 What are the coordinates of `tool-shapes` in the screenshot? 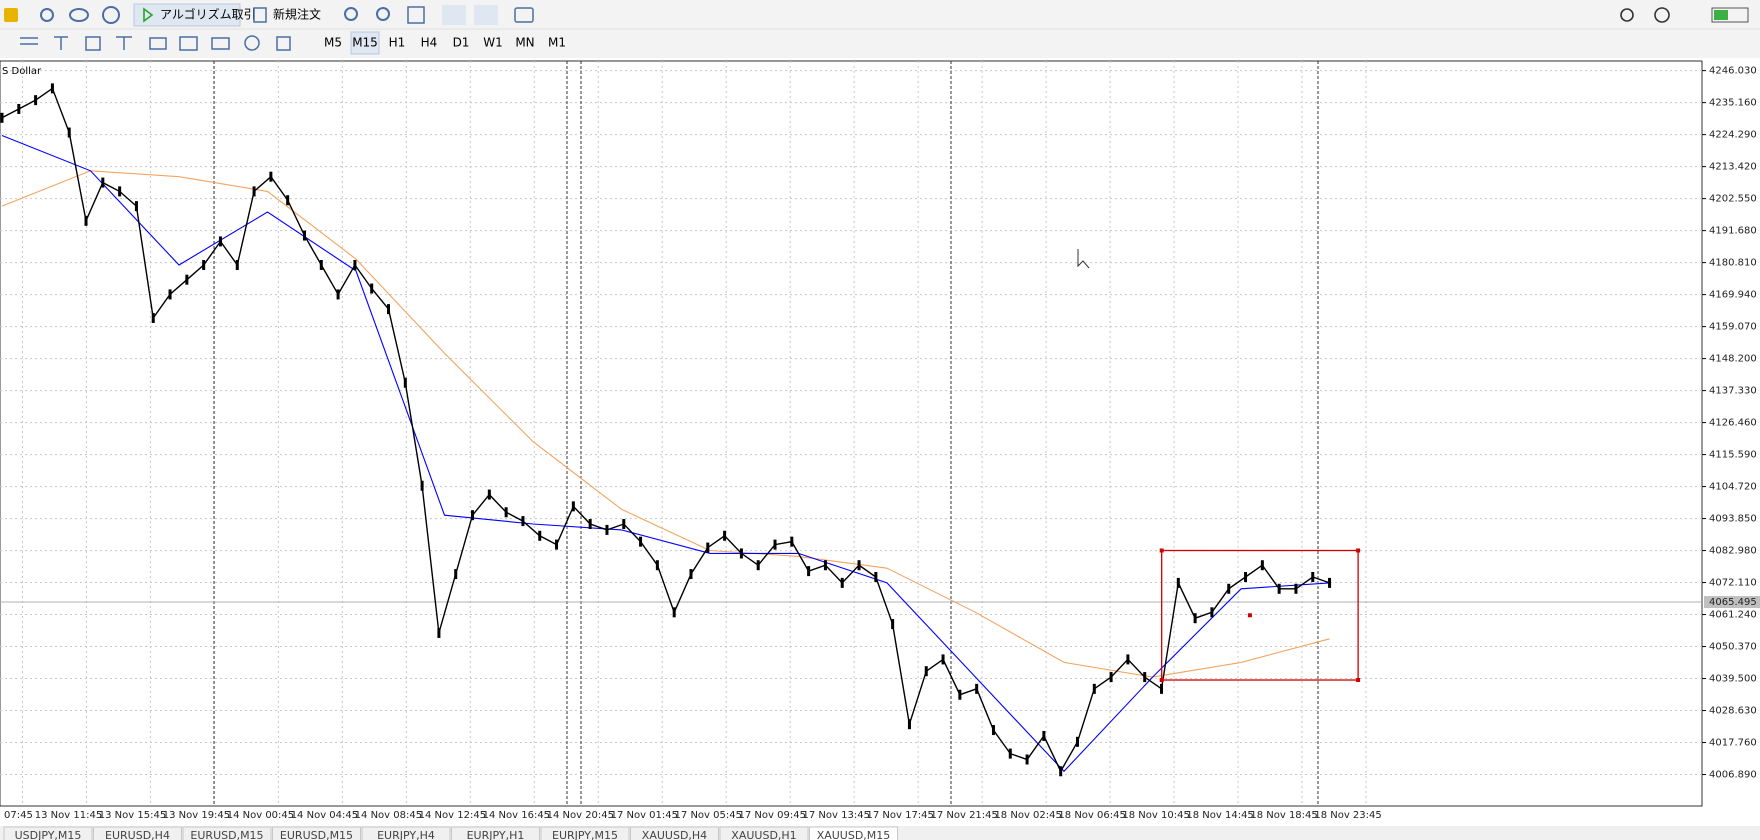 It's located at (252, 43).